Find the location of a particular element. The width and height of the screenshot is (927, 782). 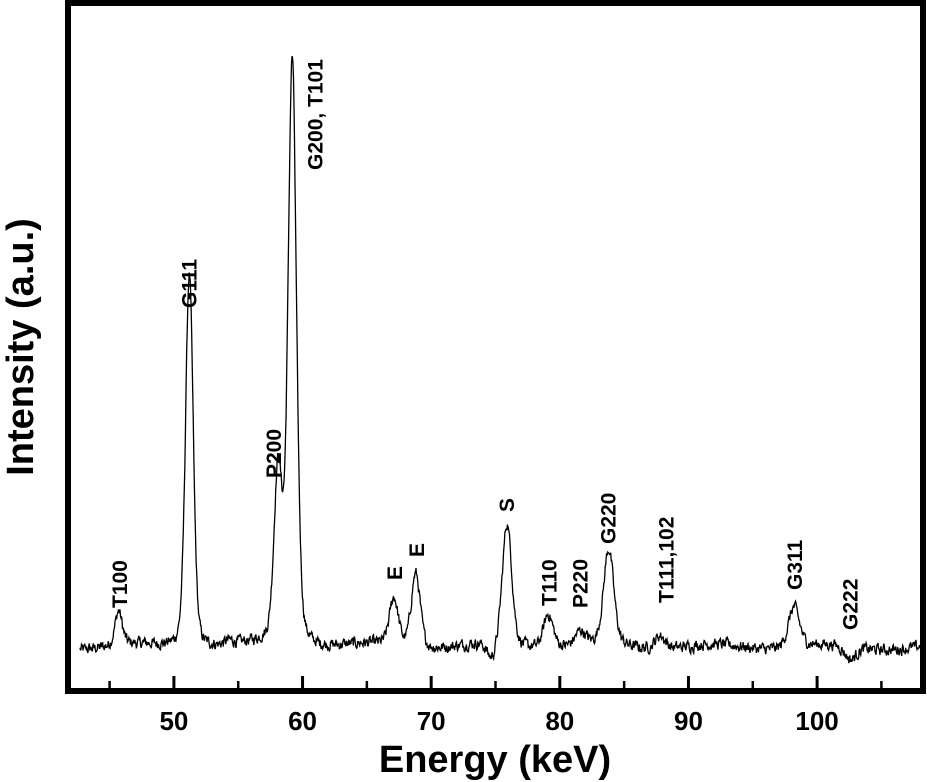

peak-label-g311: G311 is located at coordinates (795, 564).